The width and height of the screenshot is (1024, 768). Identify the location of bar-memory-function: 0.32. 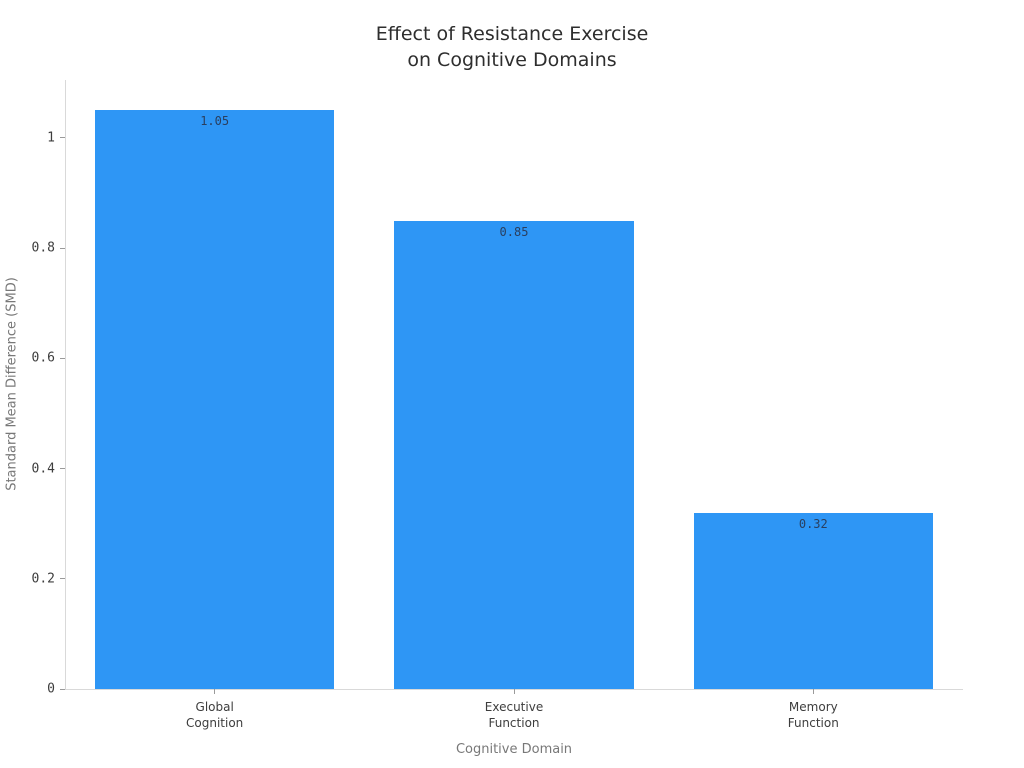
(813, 600).